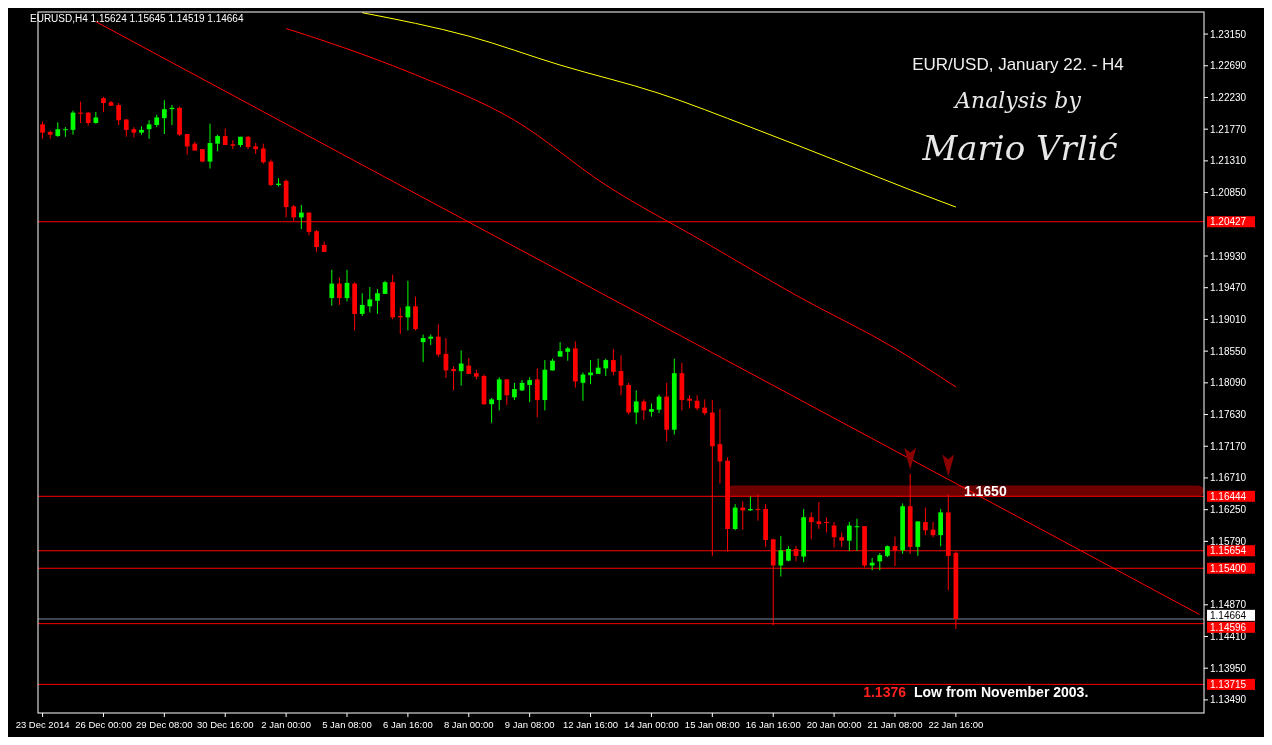 This screenshot has height=745, width=1272. I want to click on x-tick-label: 23 Dec 2014, so click(42, 724).